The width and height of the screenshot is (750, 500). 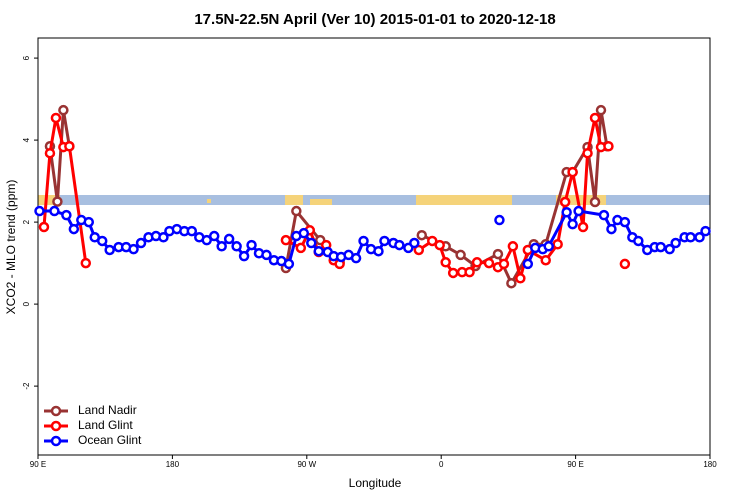 I want to click on y-tick-label: -2, so click(x=26, y=386).